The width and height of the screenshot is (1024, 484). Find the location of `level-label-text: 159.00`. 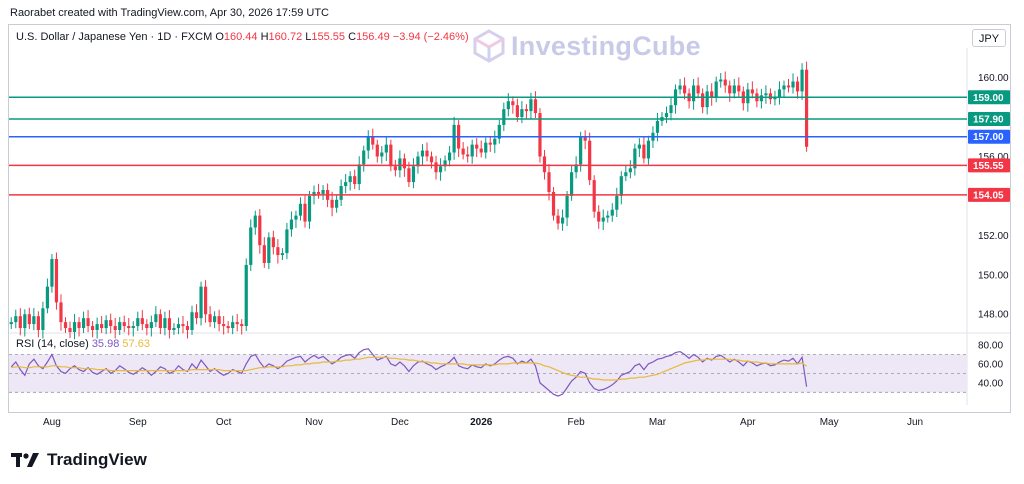

level-label-text: 159.00 is located at coordinates (988, 98).